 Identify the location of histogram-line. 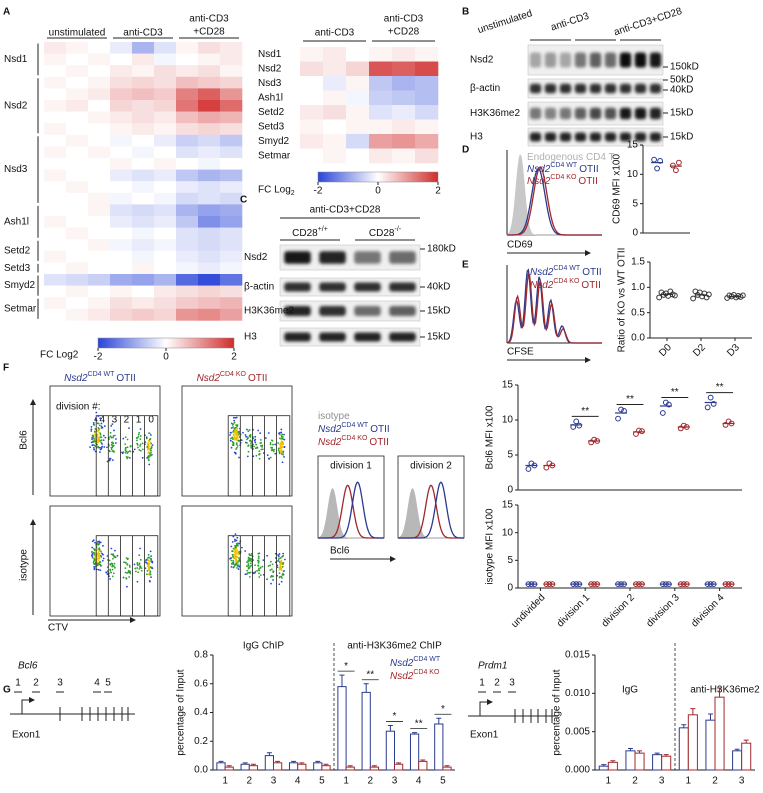
(554, 308).